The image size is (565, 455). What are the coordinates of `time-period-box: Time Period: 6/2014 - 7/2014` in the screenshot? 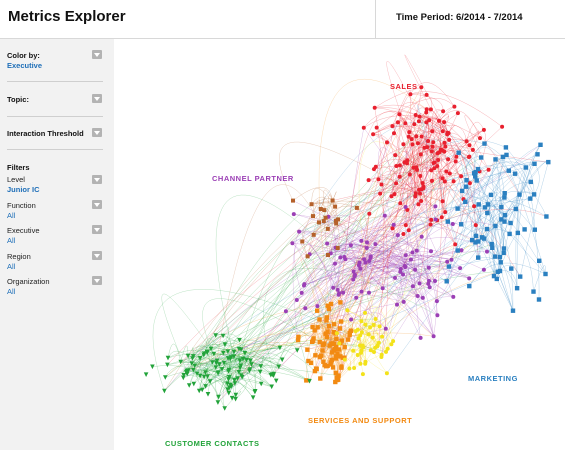 It's located at (470, 19).